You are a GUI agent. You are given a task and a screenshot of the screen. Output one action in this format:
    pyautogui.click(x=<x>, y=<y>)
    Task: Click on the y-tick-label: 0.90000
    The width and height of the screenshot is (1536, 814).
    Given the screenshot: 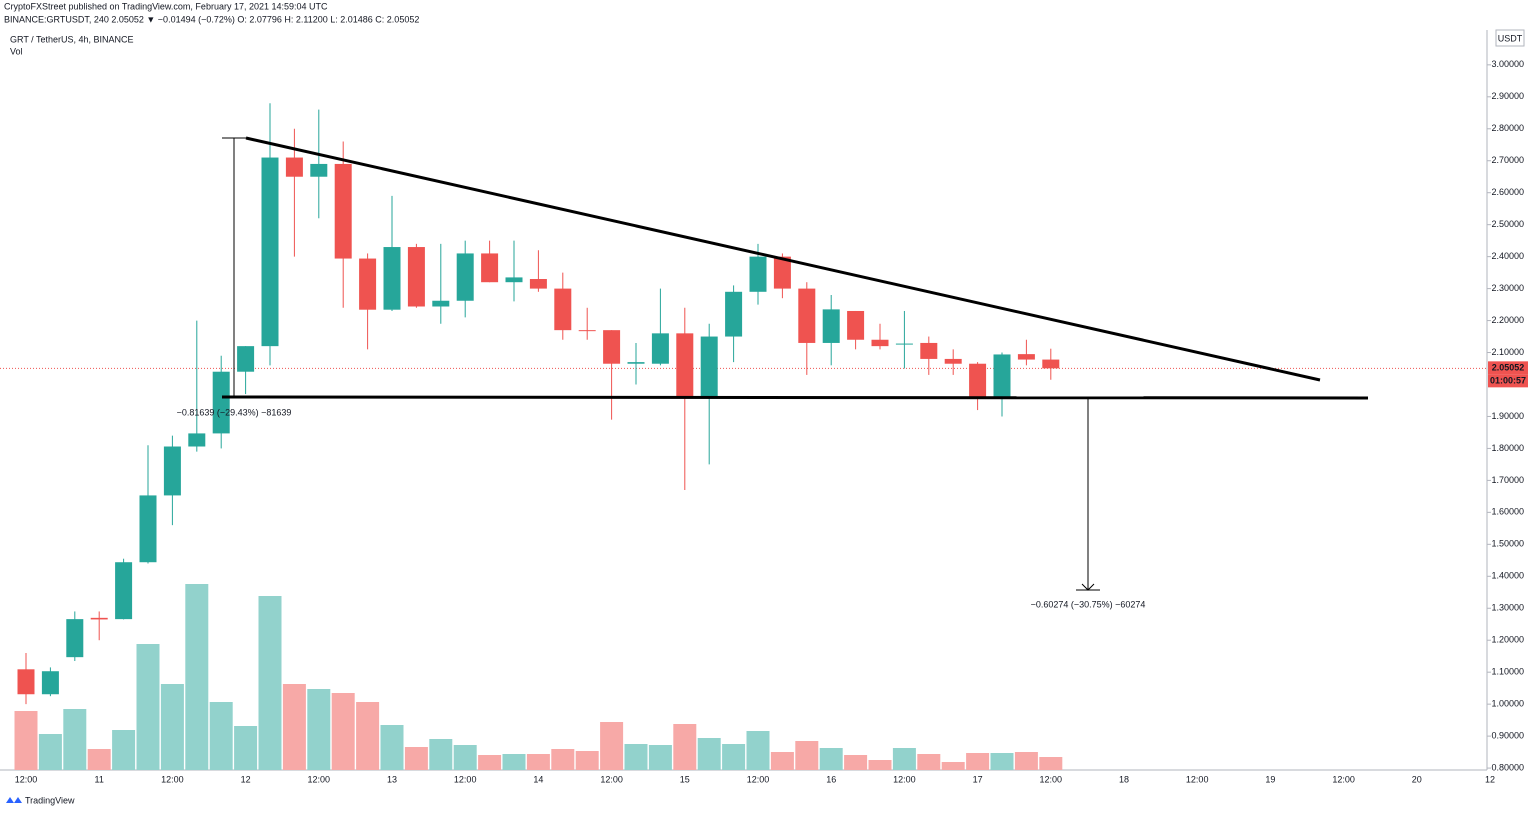 What is the action you would take?
    pyautogui.click(x=1507, y=735)
    